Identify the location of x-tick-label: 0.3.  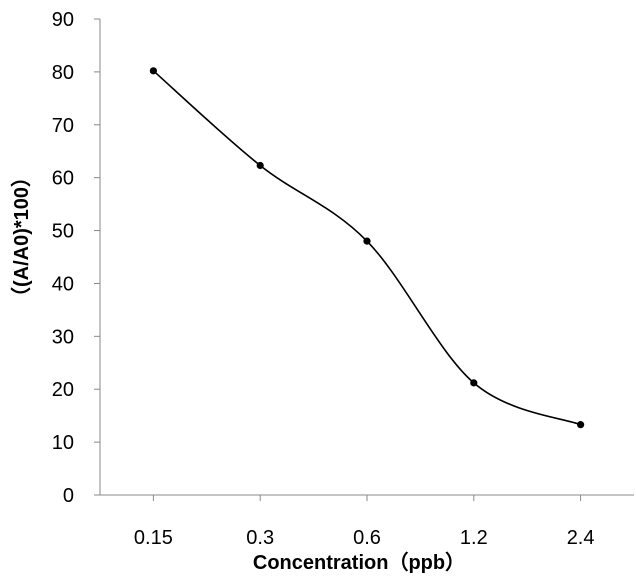
(260, 538).